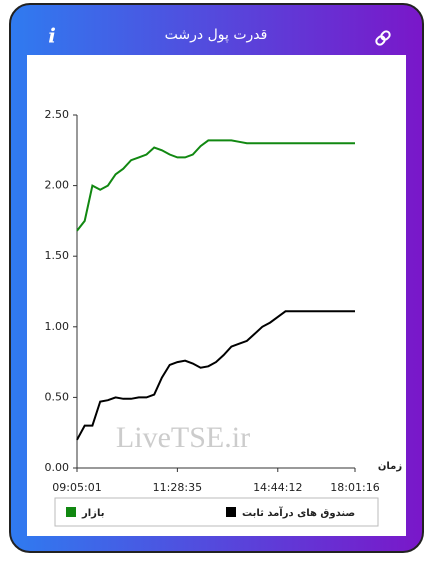  What do you see at coordinates (390, 466) in the screenshot?
I see `x-axis-label: زمان` at bounding box center [390, 466].